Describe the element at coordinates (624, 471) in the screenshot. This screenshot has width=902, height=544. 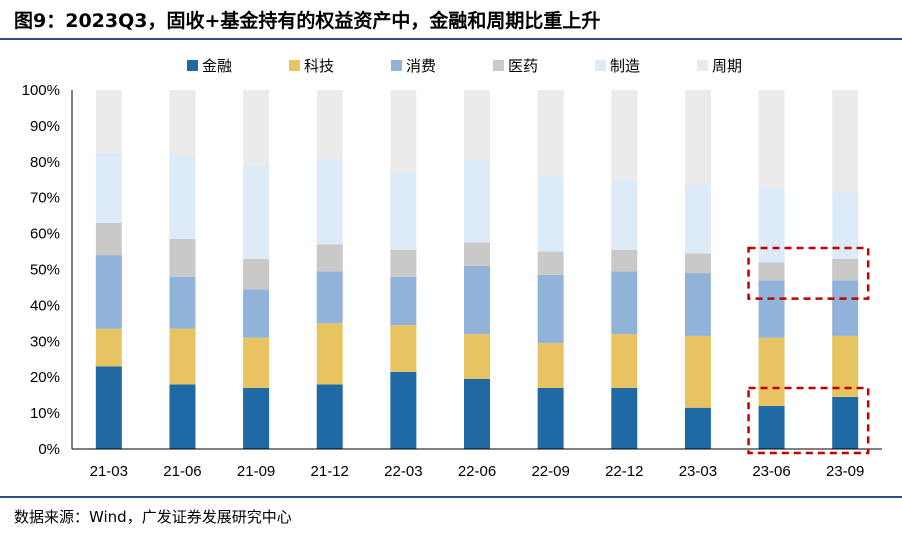
I see `x-tick-label-7: 22-12` at that location.